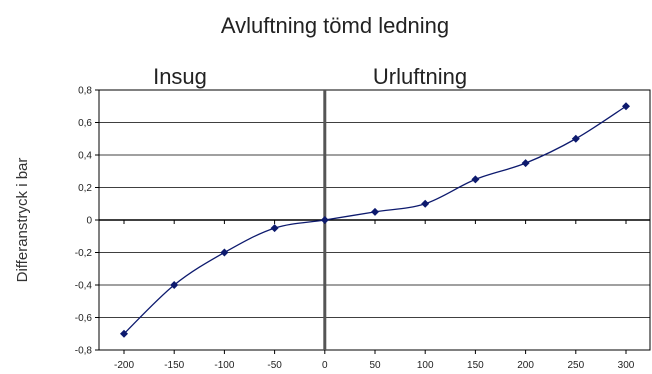 Image resolution: width=652 pixels, height=374 pixels. Describe the element at coordinates (224, 365) in the screenshot. I see `x-tick-label: -100` at that location.